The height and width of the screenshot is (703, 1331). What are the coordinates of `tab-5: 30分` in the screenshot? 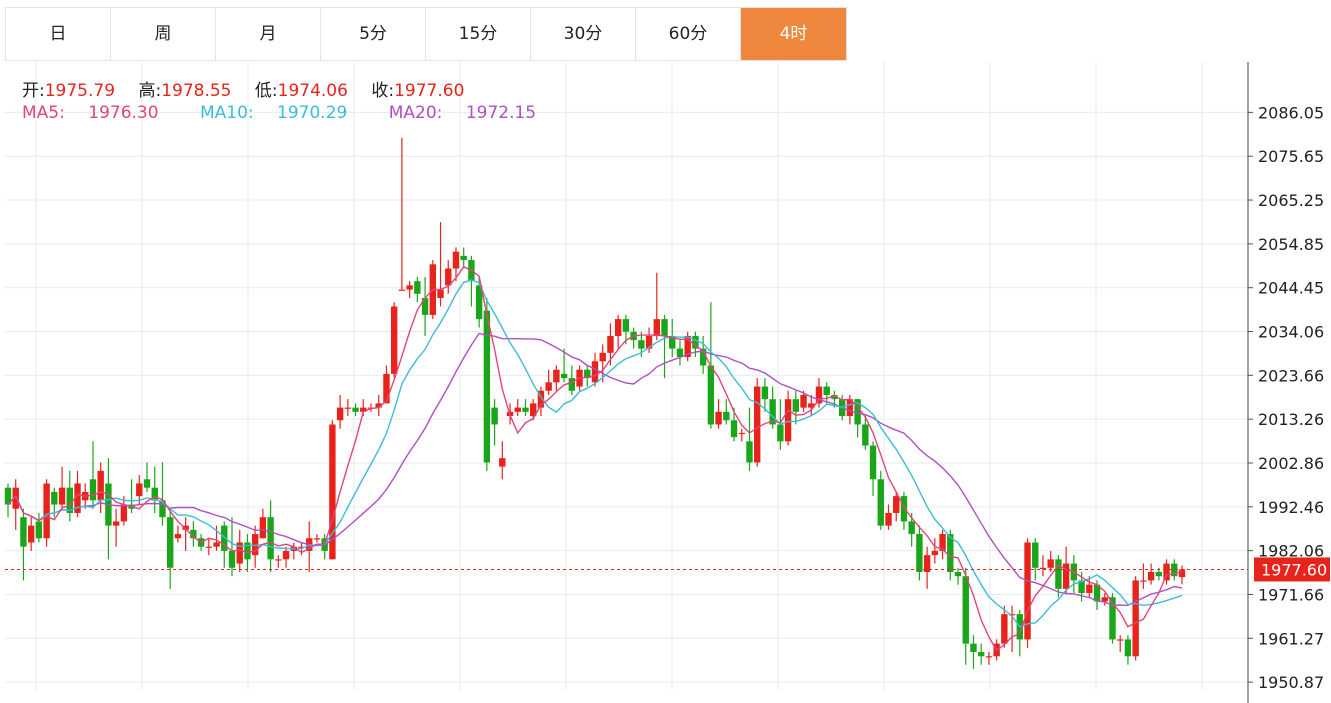 It's located at (583, 34).